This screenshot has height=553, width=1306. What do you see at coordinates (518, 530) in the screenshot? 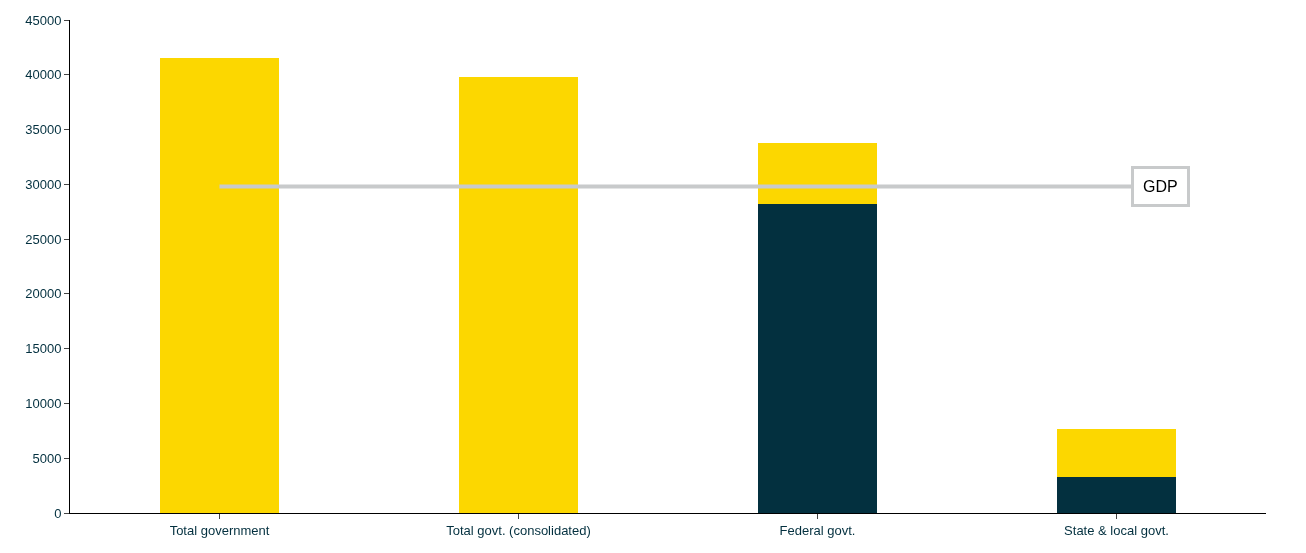
I see `x-tick-label: Total govt. (consolidated)` at bounding box center [518, 530].